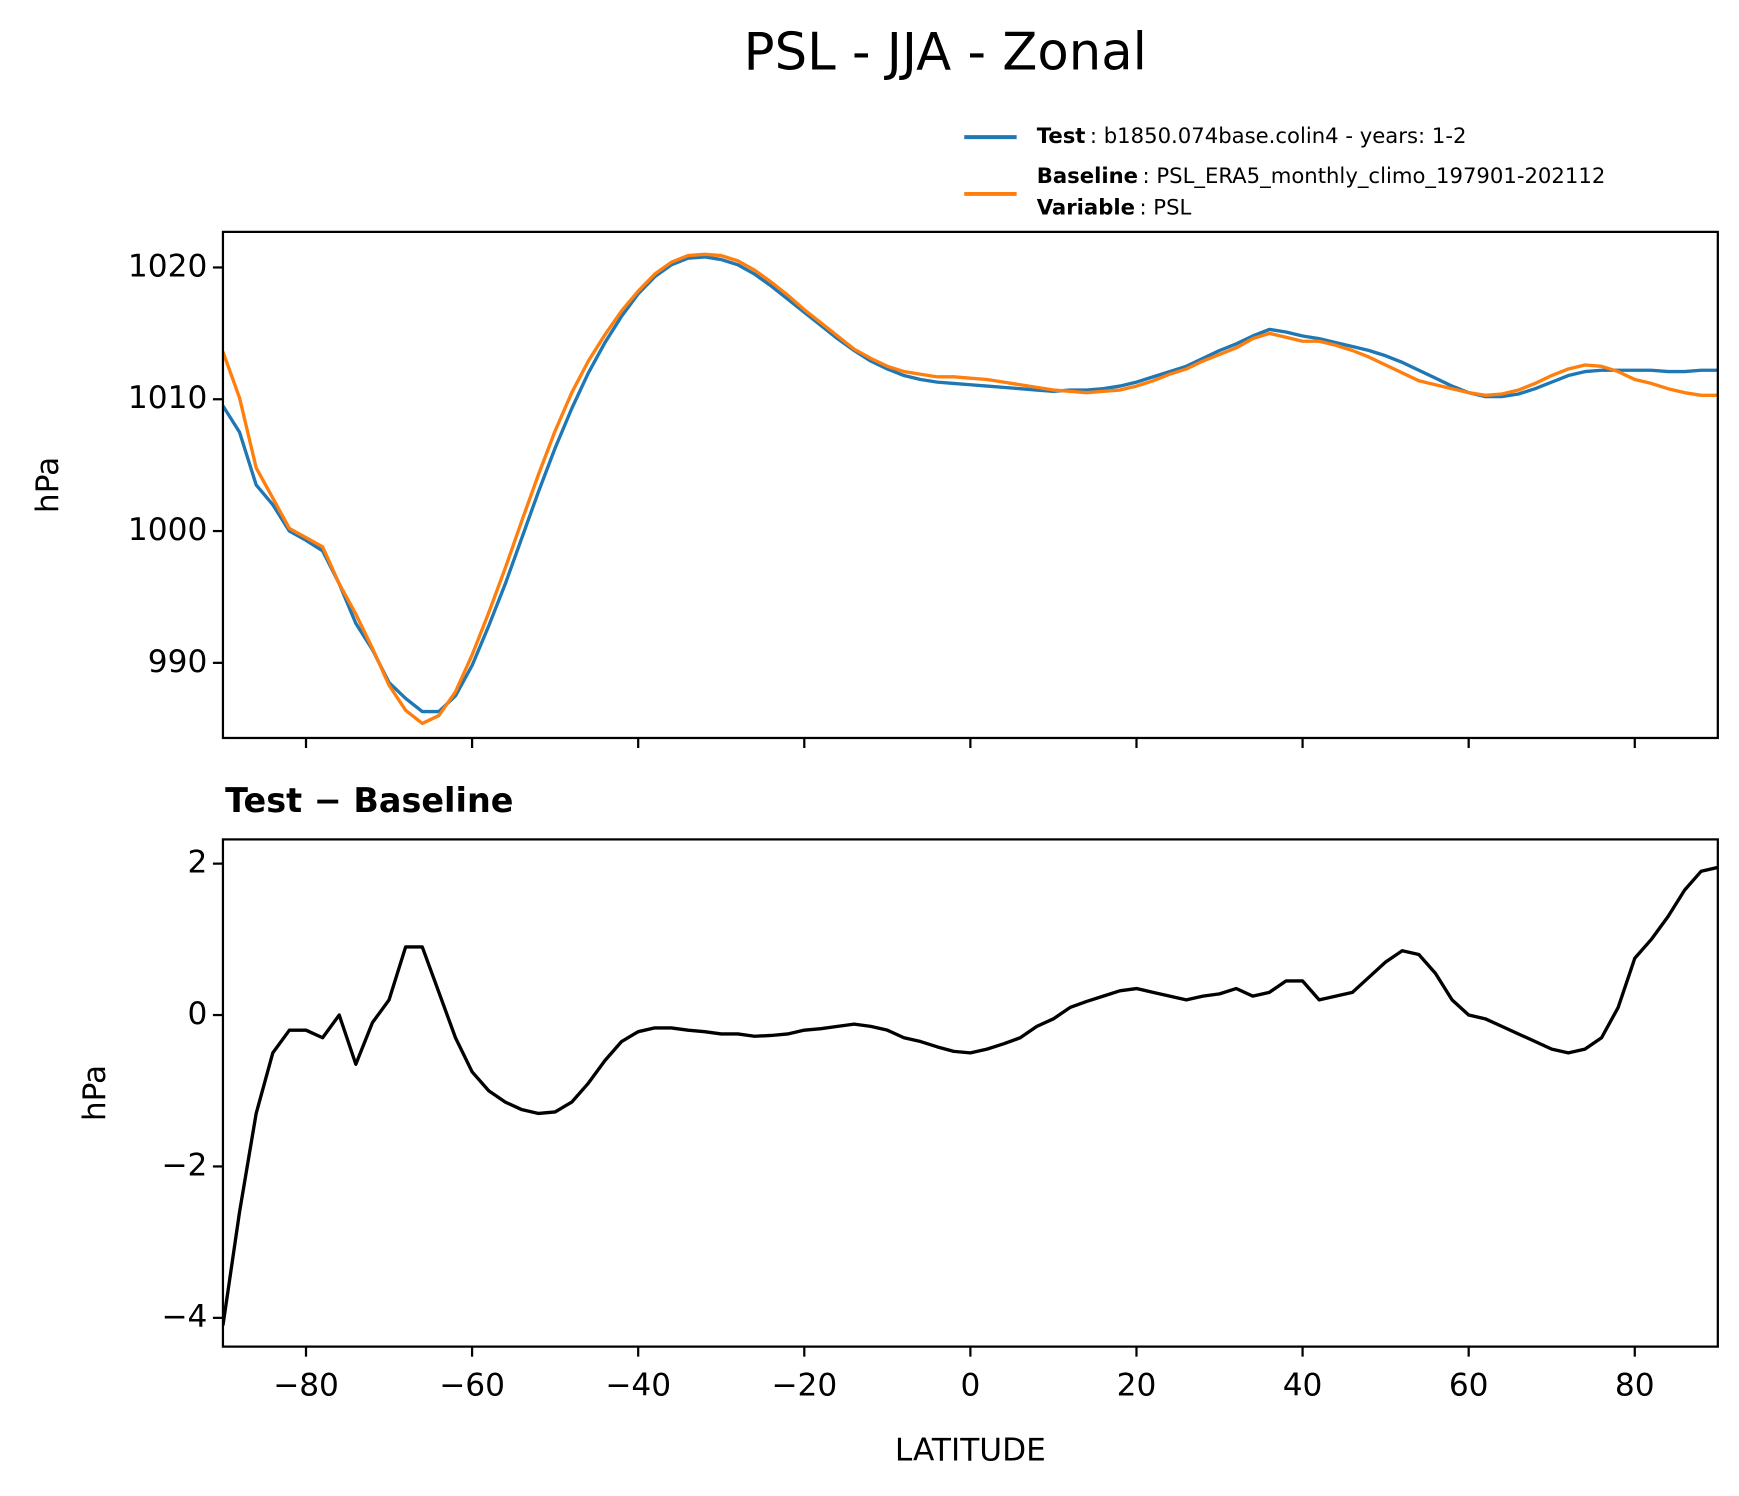  What do you see at coordinates (1635, 1386) in the screenshot?
I see `x-tick-label: 80` at bounding box center [1635, 1386].